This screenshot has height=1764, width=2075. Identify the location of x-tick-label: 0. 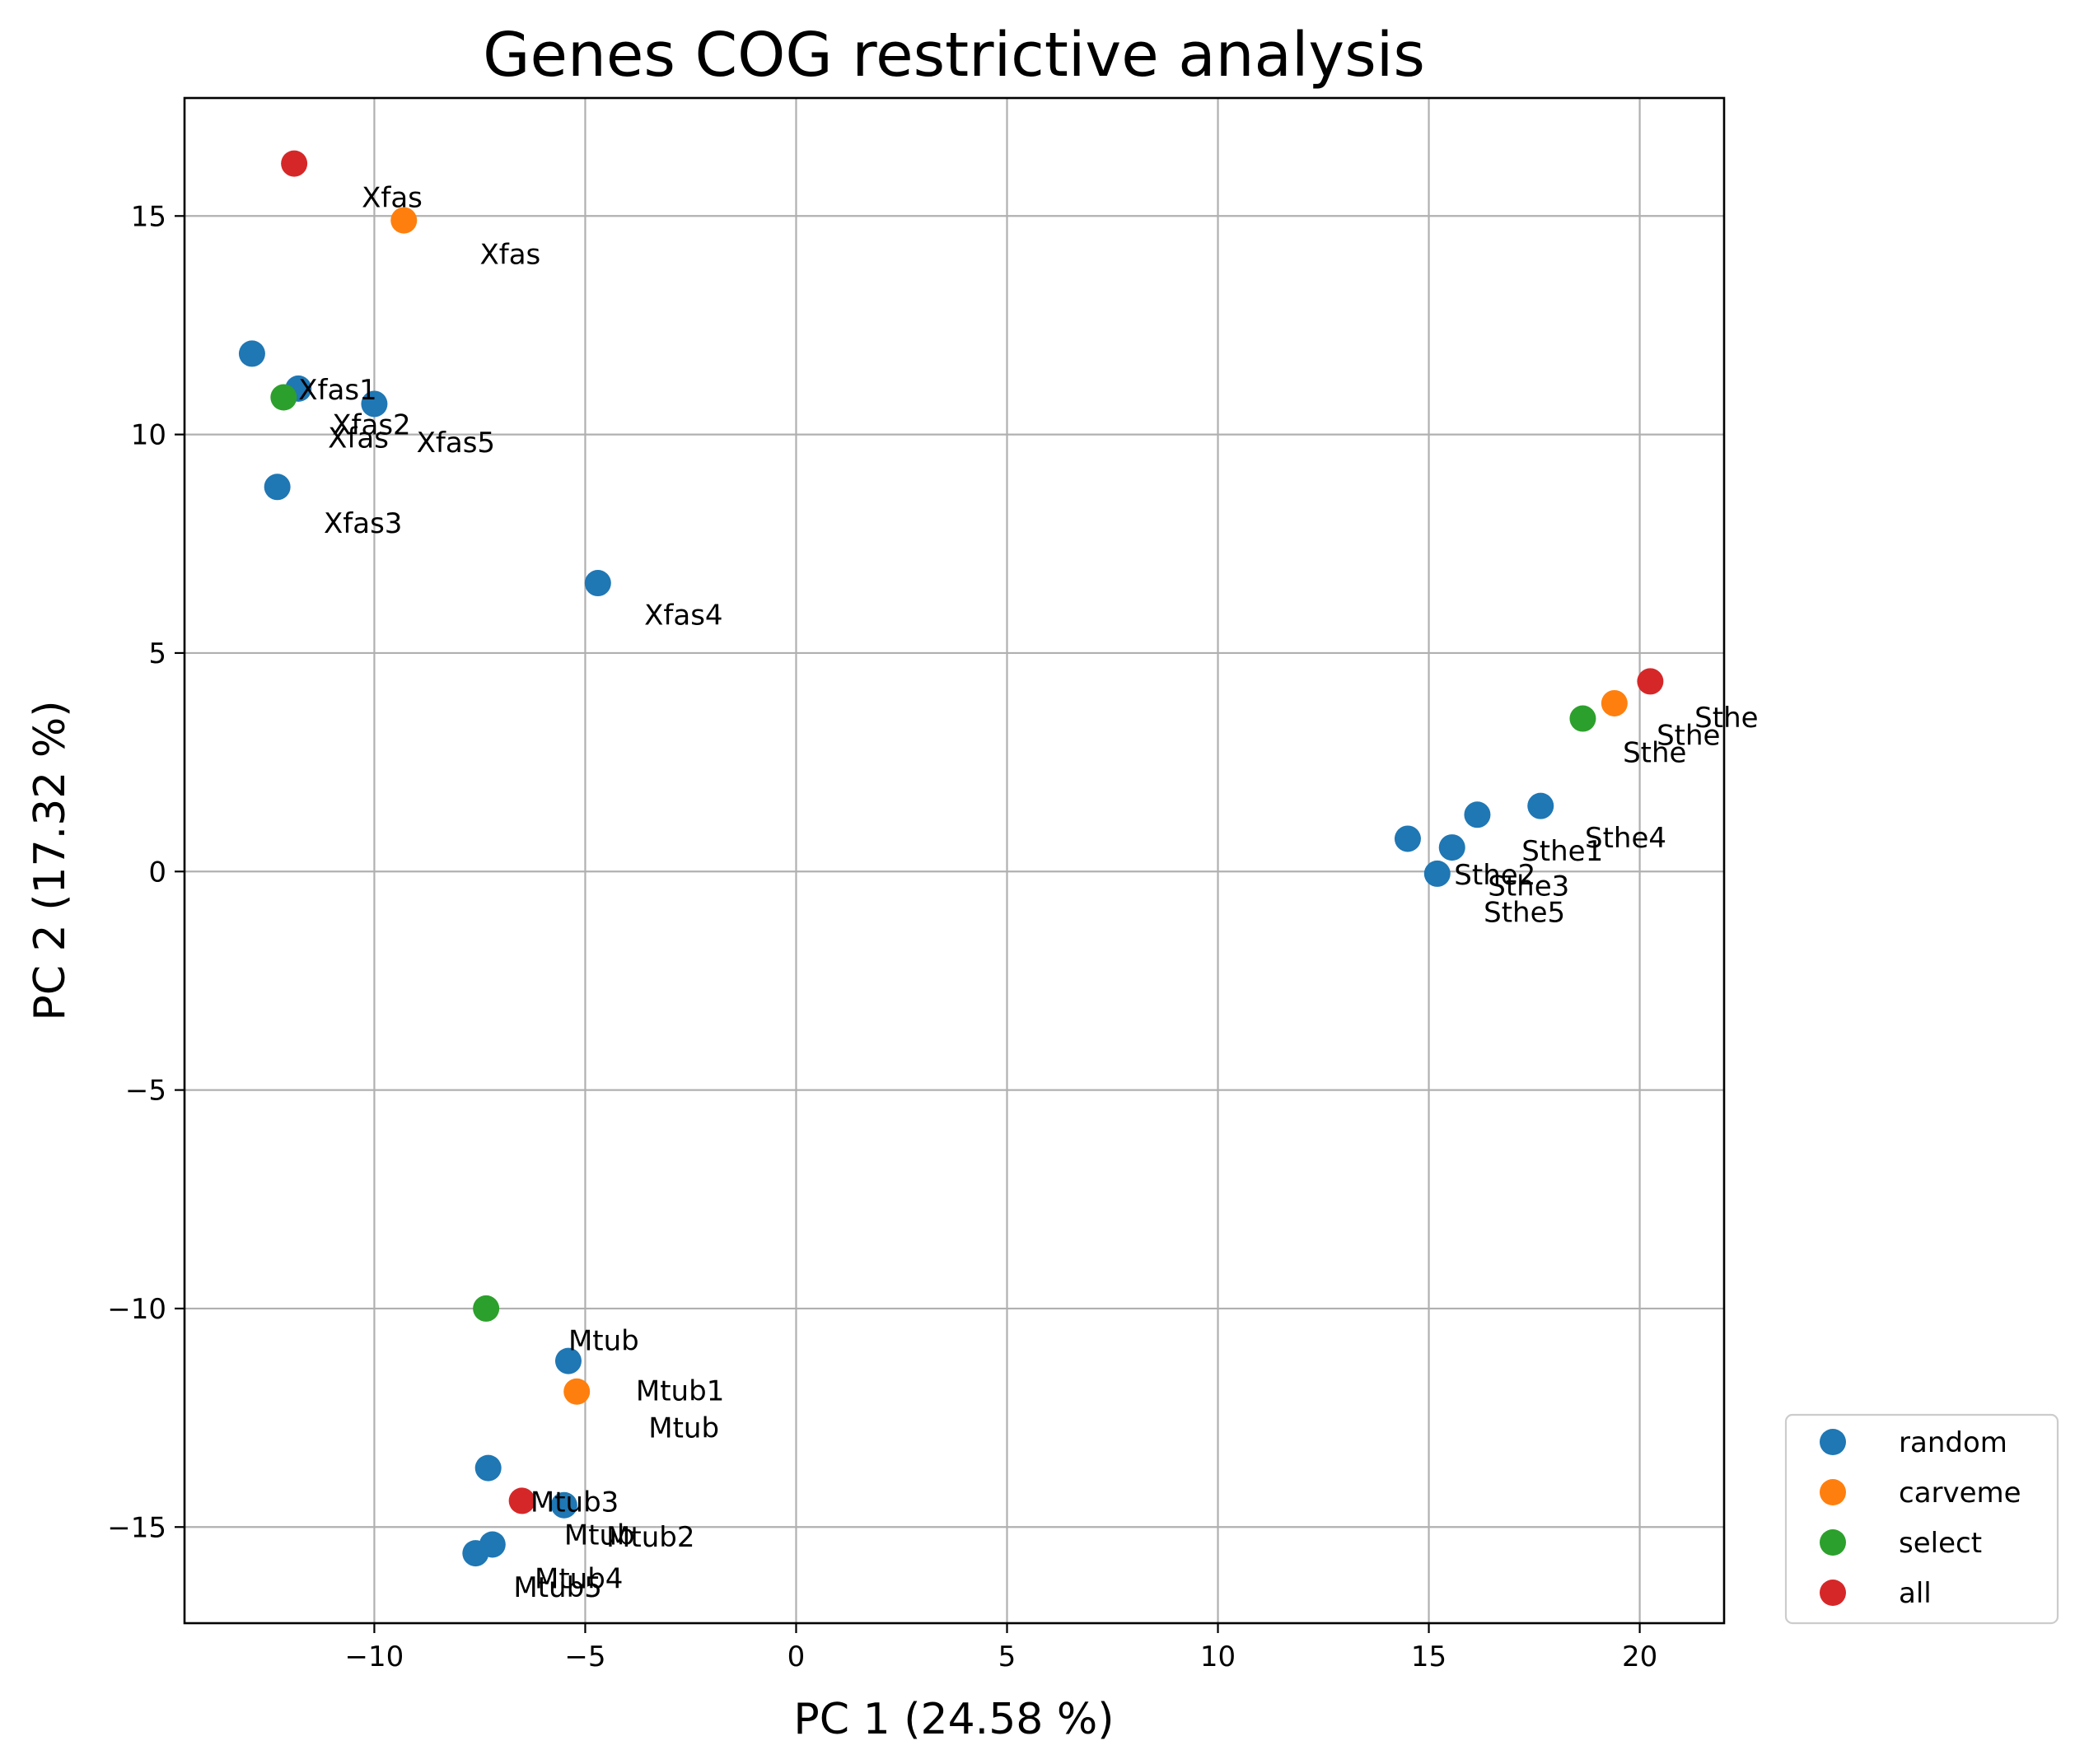
(796, 1656).